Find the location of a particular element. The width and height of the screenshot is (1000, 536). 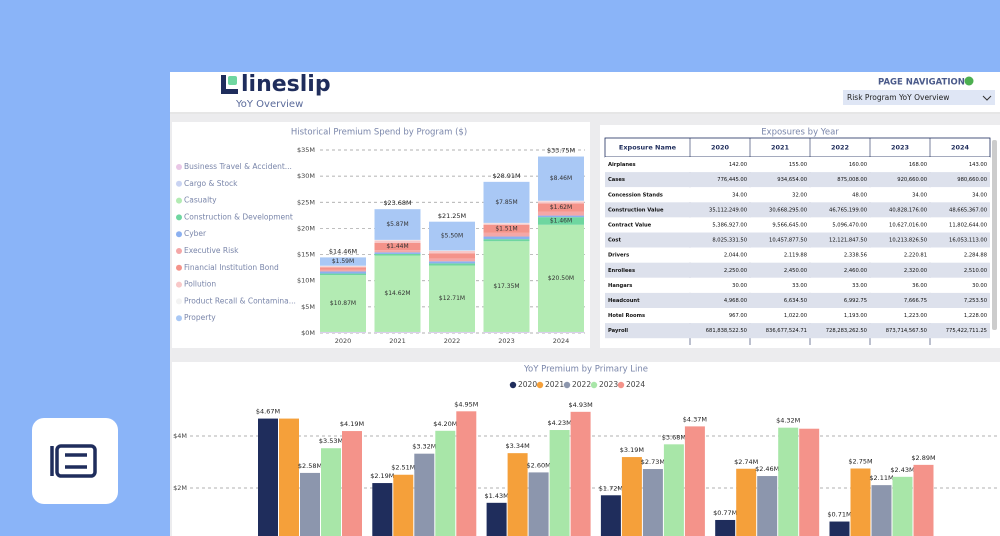

table-cell: 934,654.00 is located at coordinates (792, 180).